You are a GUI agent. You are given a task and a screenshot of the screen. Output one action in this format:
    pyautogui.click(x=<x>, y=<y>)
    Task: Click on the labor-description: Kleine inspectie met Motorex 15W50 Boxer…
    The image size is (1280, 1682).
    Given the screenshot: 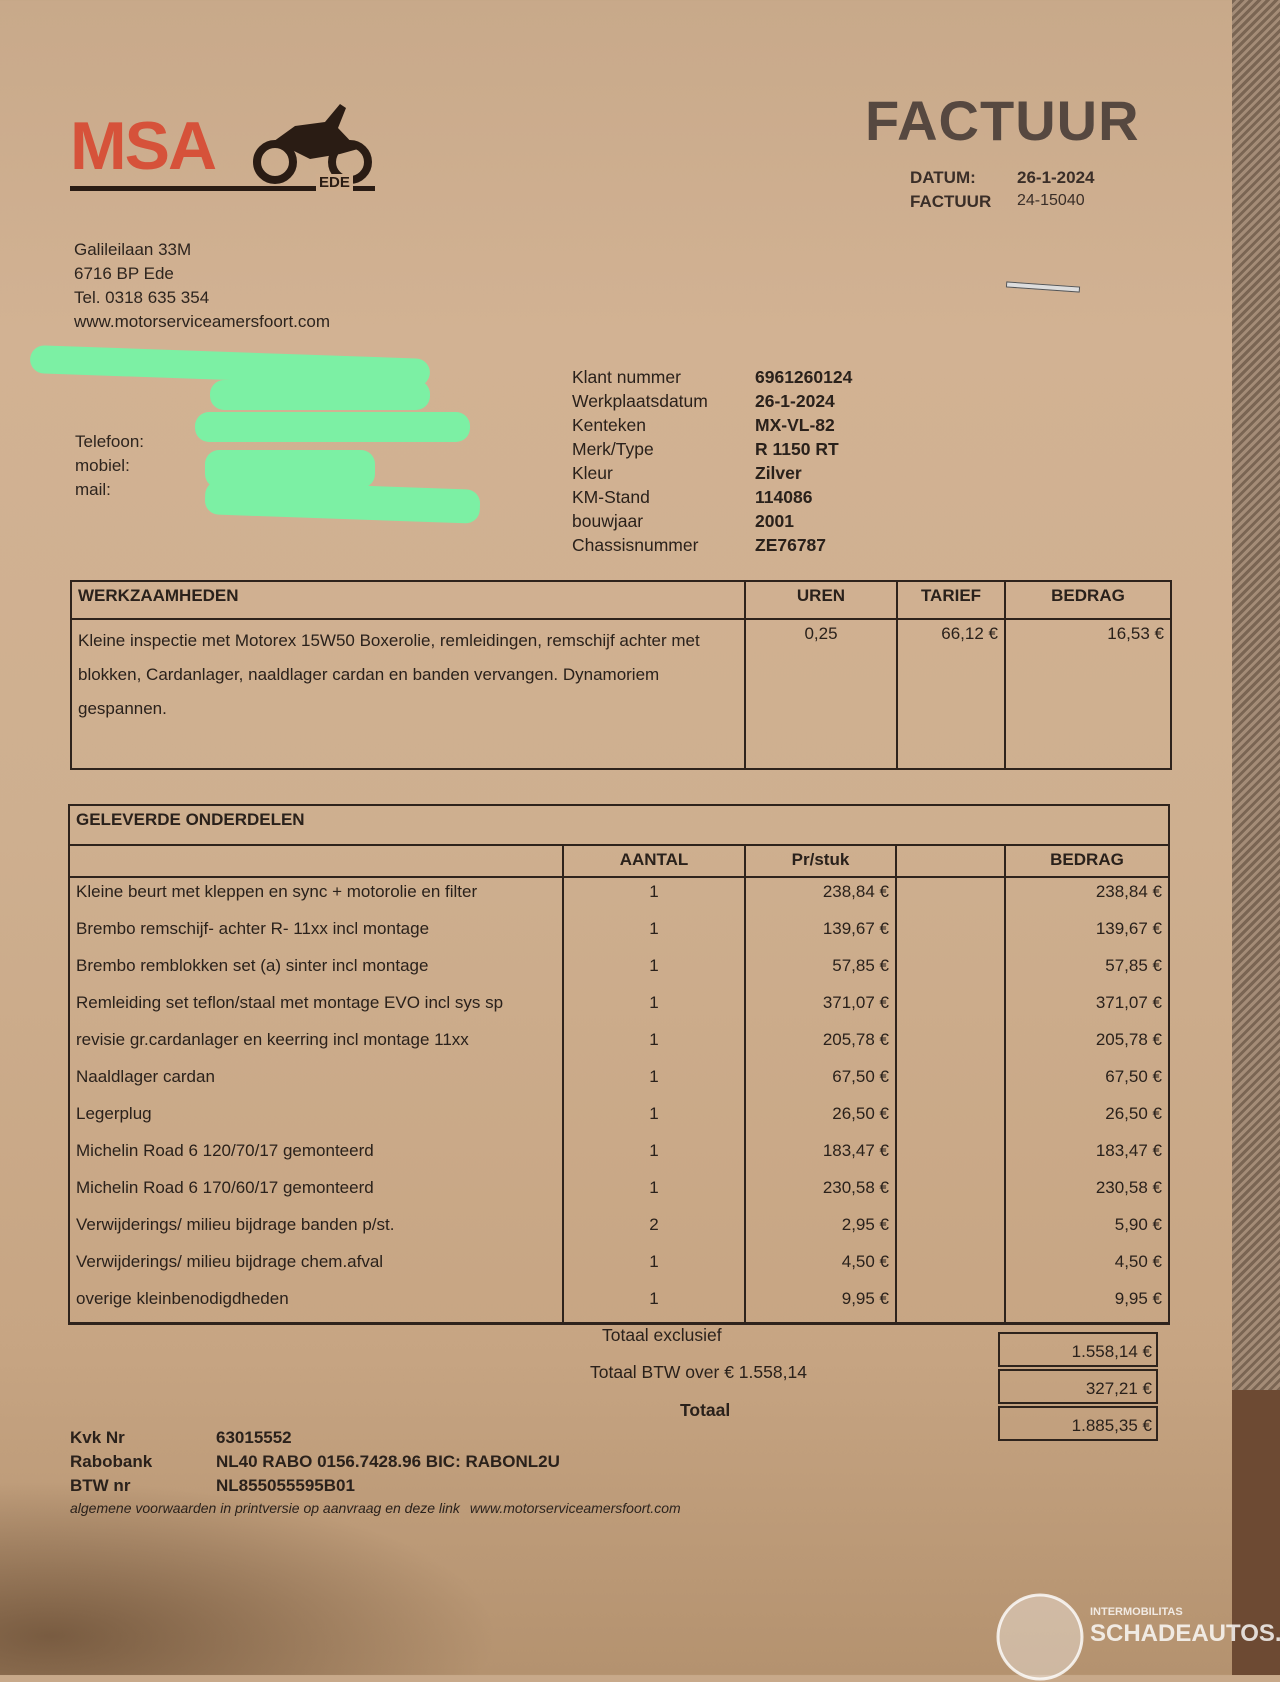 What is the action you would take?
    pyautogui.click(x=408, y=694)
    